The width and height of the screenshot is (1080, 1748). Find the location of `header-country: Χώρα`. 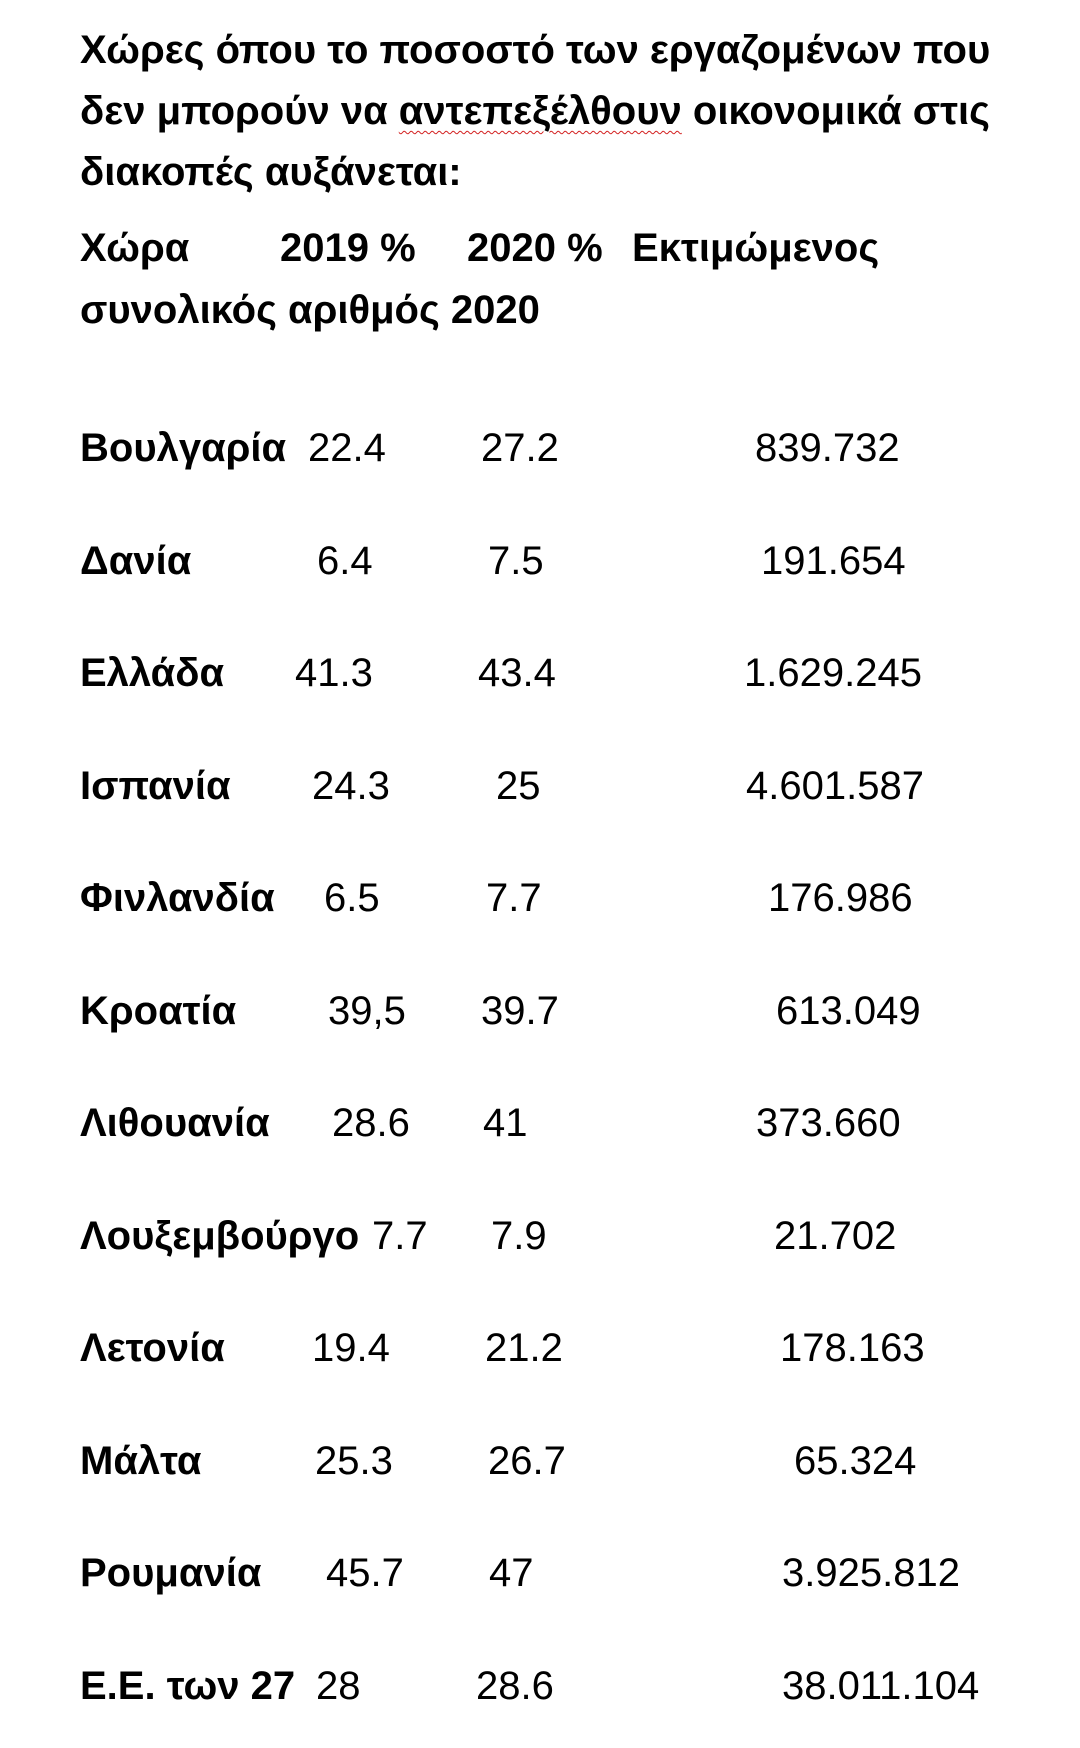

header-country: Χώρα is located at coordinates (135, 248).